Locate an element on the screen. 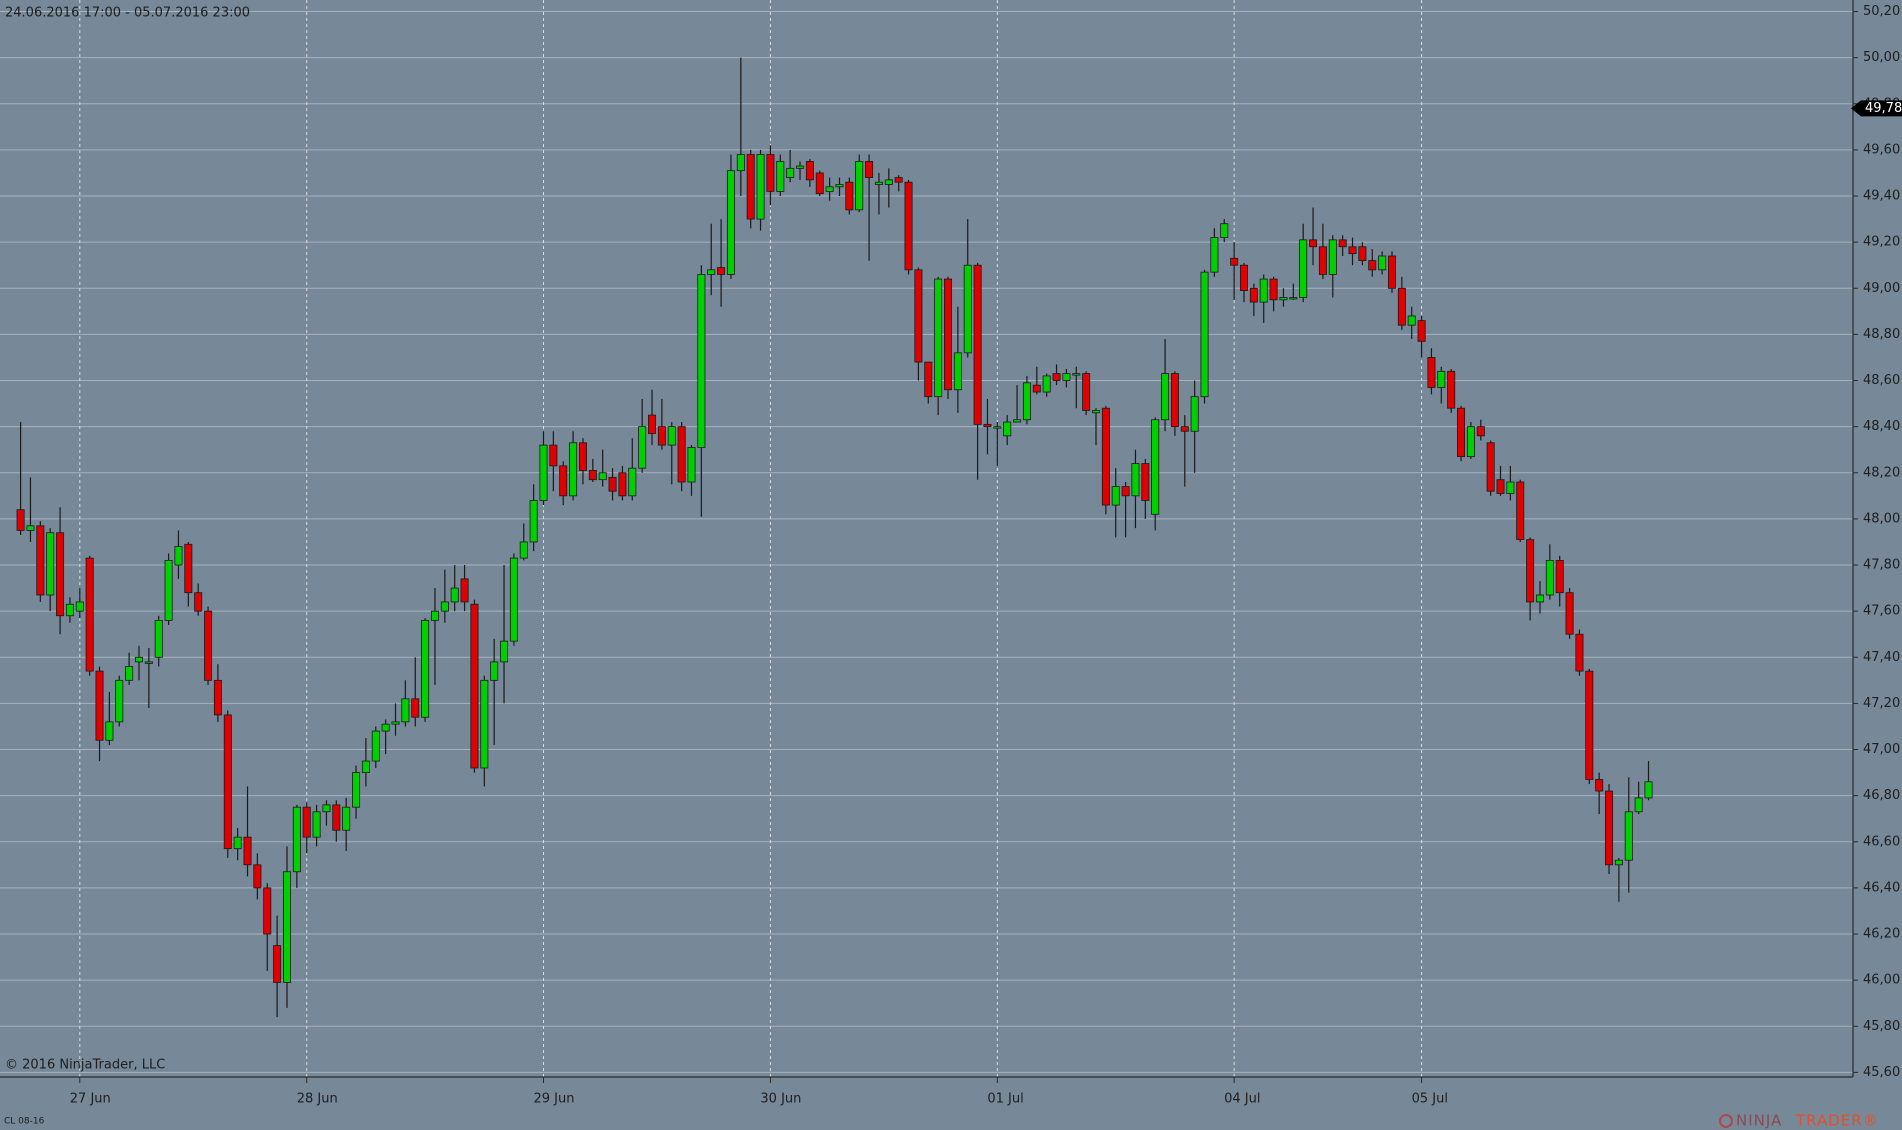  x-tick-label: 27 Jun is located at coordinates (90, 1099).